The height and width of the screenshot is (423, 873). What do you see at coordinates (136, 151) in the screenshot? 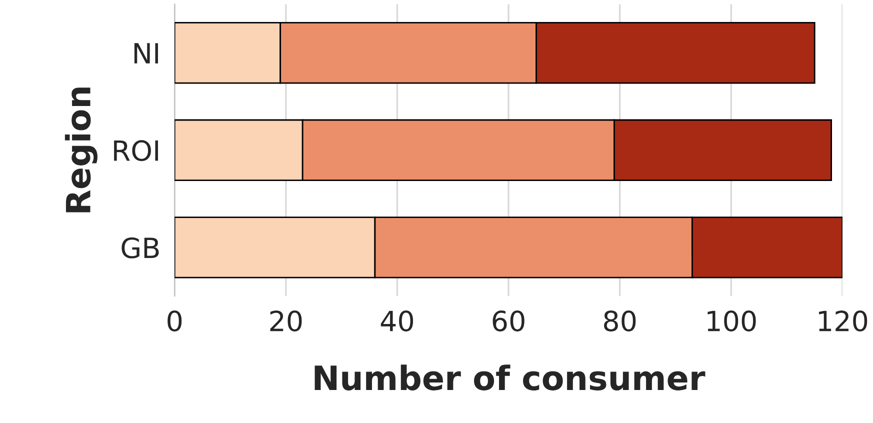
I see `y-tick-label: ROI` at bounding box center [136, 151].